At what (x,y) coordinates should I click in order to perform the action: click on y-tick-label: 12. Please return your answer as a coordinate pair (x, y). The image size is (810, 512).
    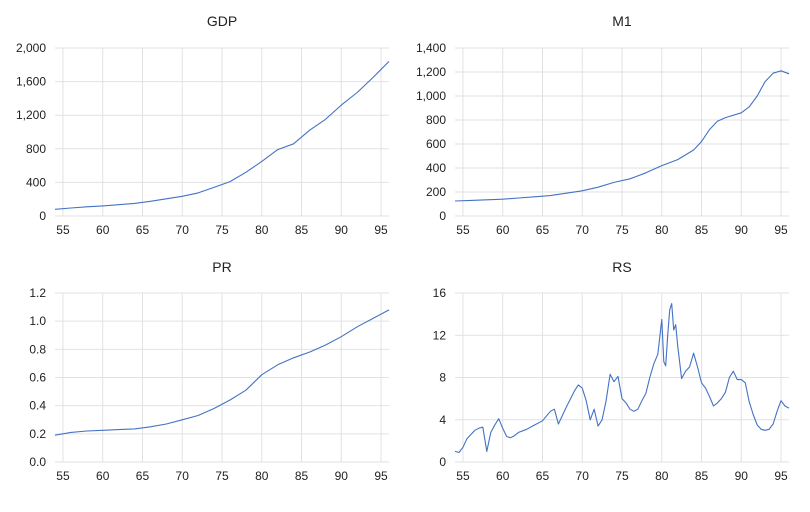
    Looking at the image, I should click on (440, 335).